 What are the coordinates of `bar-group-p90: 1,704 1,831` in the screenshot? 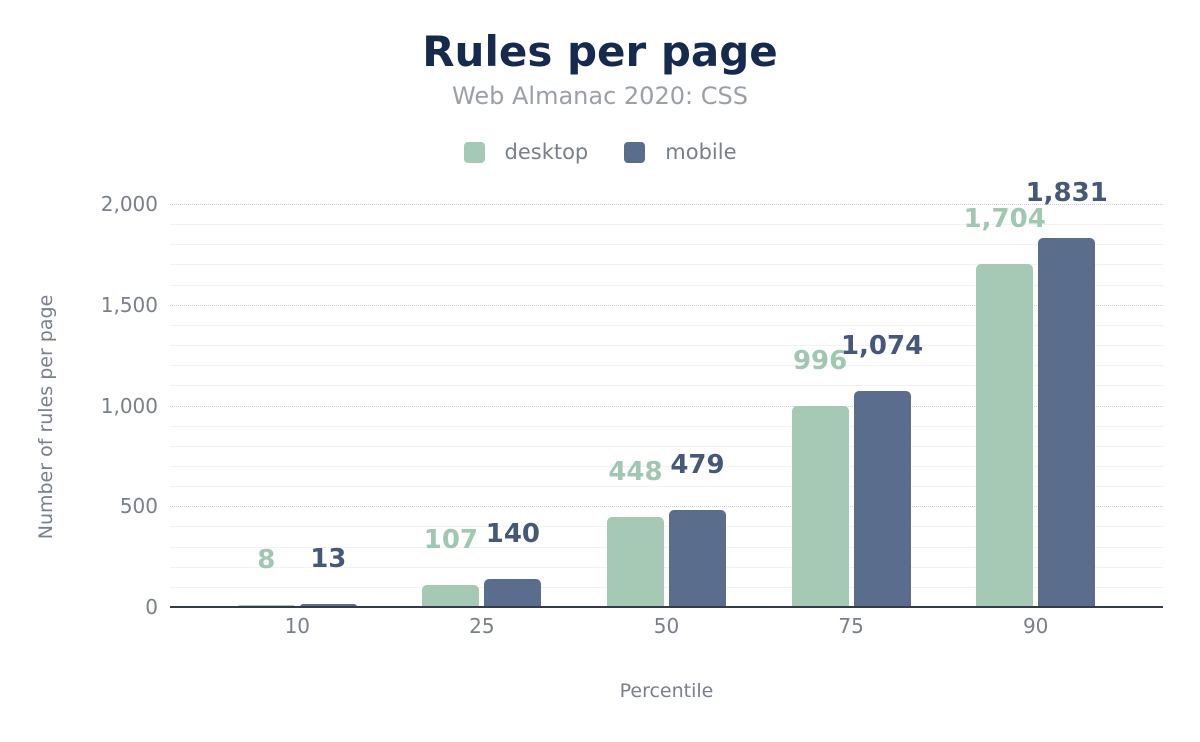 It's located at (1035, 393).